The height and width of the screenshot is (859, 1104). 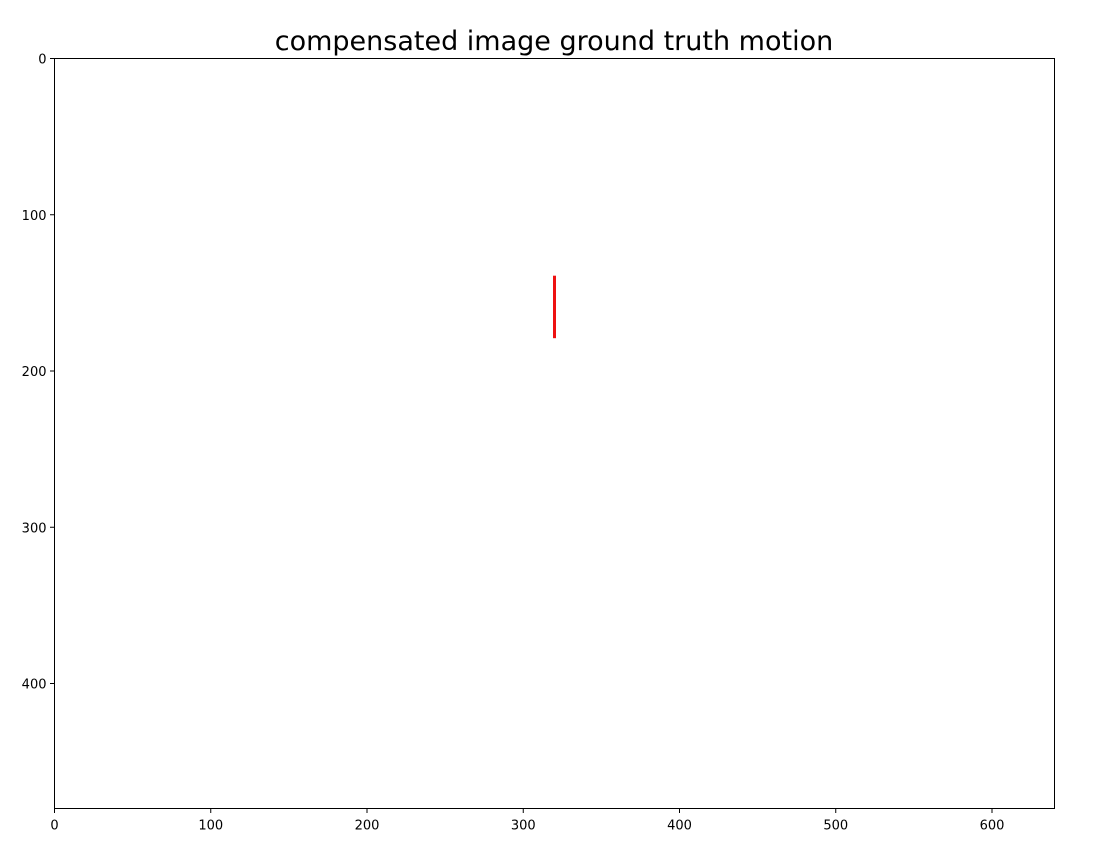 What do you see at coordinates (523, 826) in the screenshot?
I see `x-tick-label: 300` at bounding box center [523, 826].